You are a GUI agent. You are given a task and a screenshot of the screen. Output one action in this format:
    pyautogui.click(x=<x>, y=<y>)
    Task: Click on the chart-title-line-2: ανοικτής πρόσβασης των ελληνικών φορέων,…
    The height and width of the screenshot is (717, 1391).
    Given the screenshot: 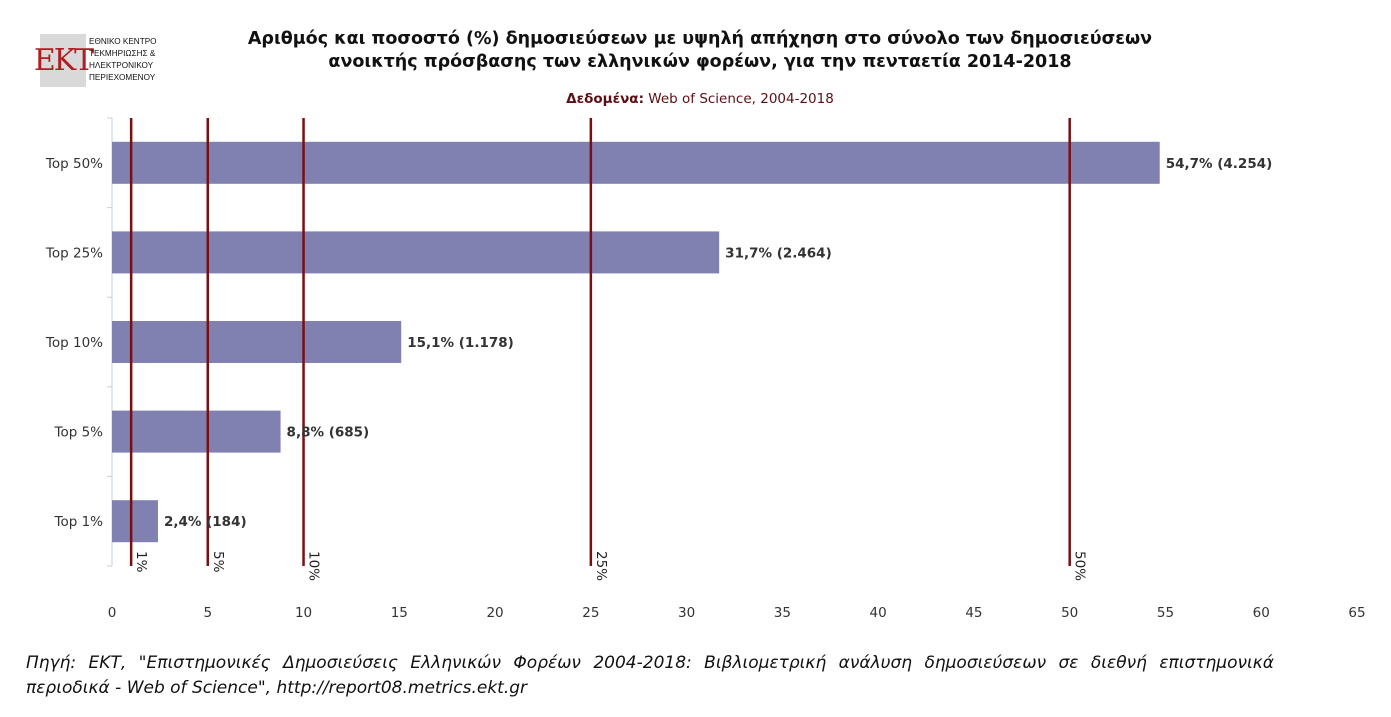 What is the action you would take?
    pyautogui.click(x=700, y=62)
    